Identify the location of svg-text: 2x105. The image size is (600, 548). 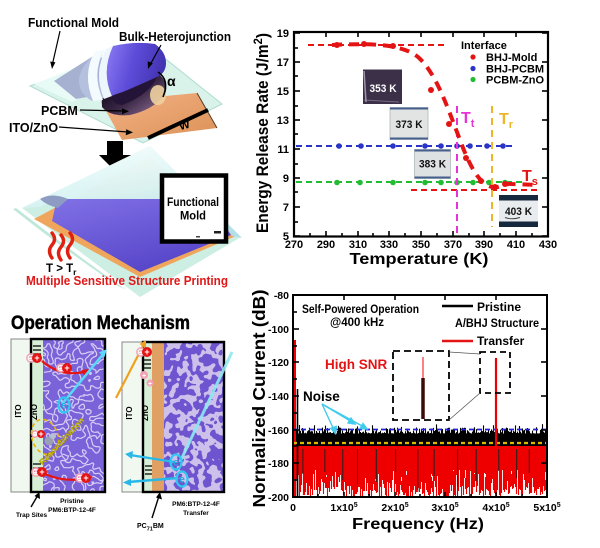
(394, 508).